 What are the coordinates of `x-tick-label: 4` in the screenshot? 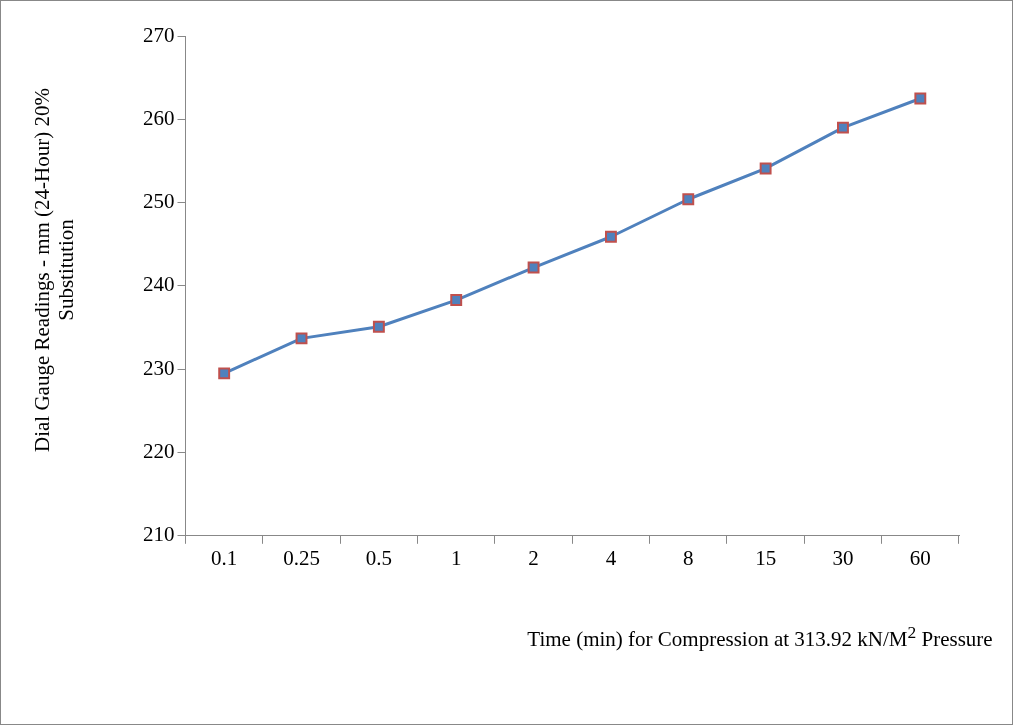 It's located at (611, 557).